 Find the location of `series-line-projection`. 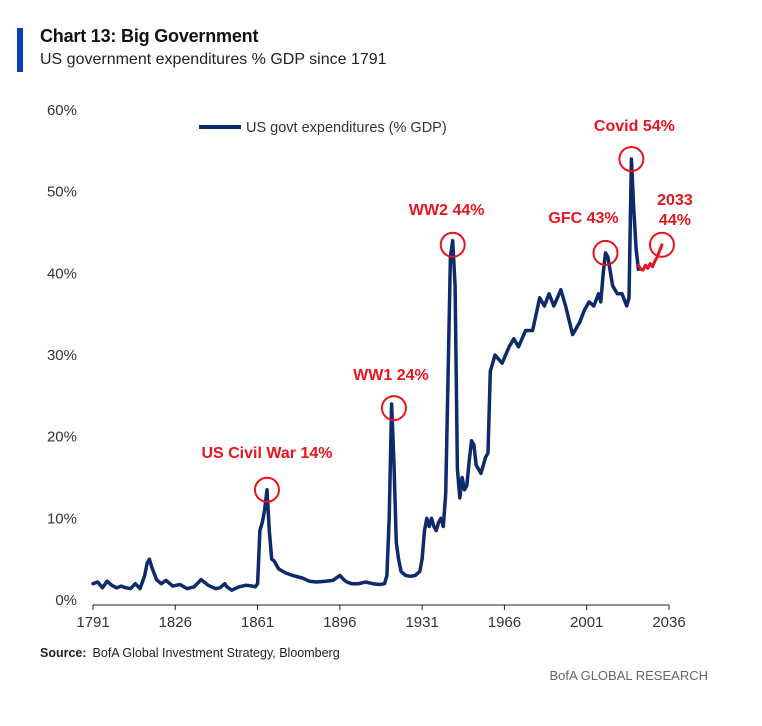

series-line-projection is located at coordinates (650, 257).